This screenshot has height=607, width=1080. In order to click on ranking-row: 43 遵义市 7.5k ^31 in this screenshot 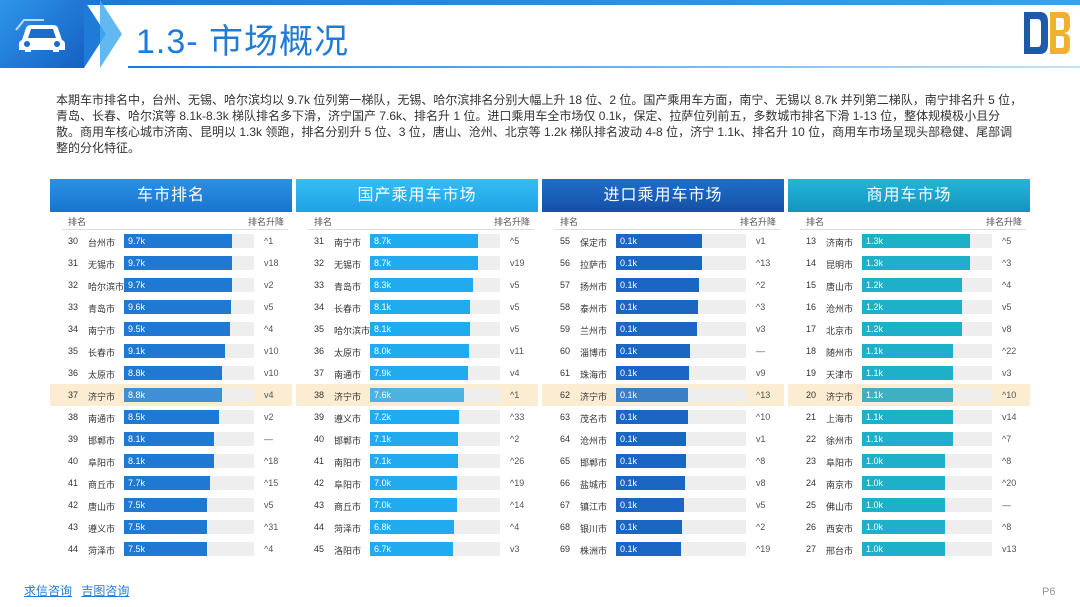, I will do `click(171, 527)`.